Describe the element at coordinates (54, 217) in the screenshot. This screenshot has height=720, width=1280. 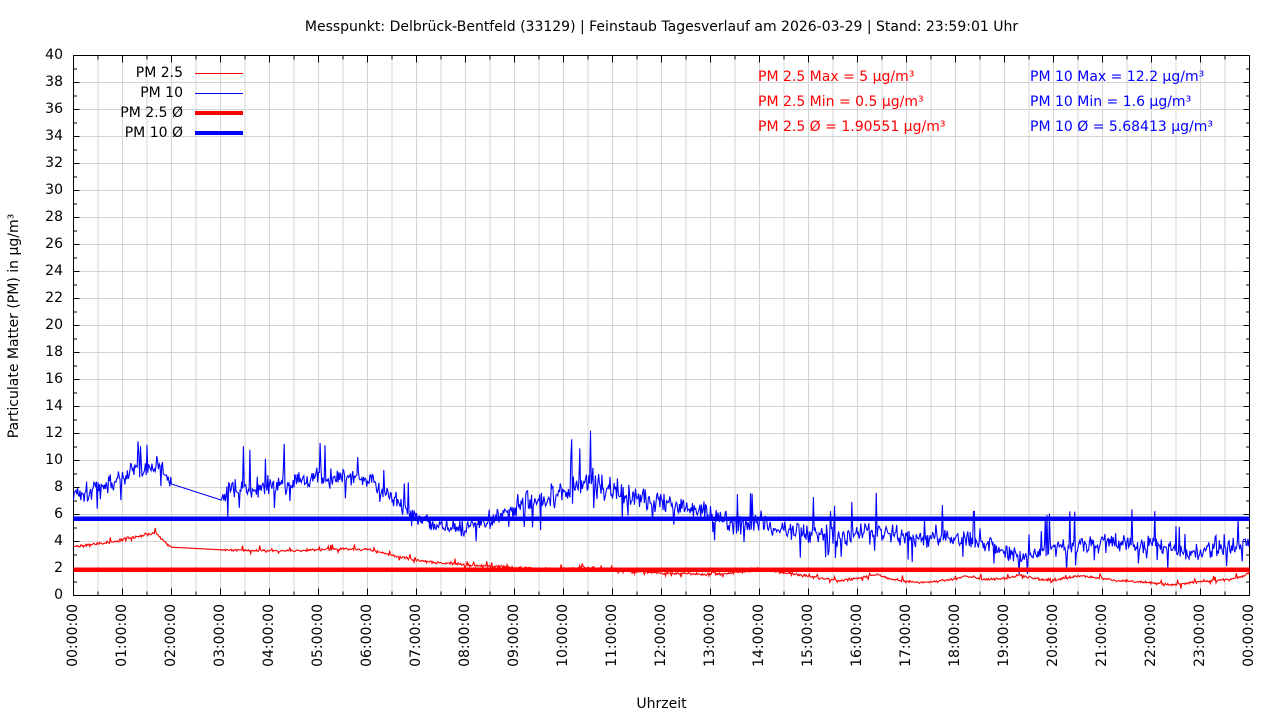
I see `y-tick-label: 28` at that location.